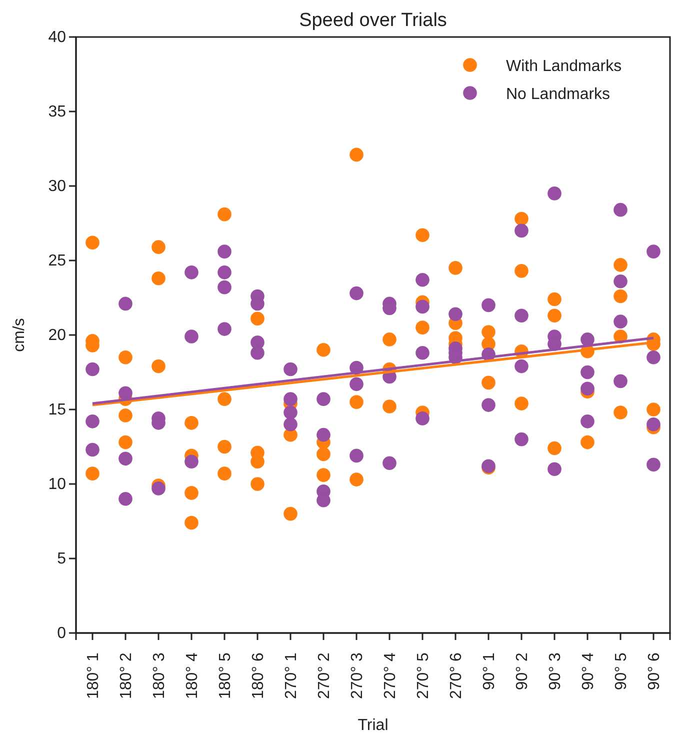 The width and height of the screenshot is (676, 734). Describe the element at coordinates (391, 676) in the screenshot. I see `x-tick-label: 270° 4` at that location.